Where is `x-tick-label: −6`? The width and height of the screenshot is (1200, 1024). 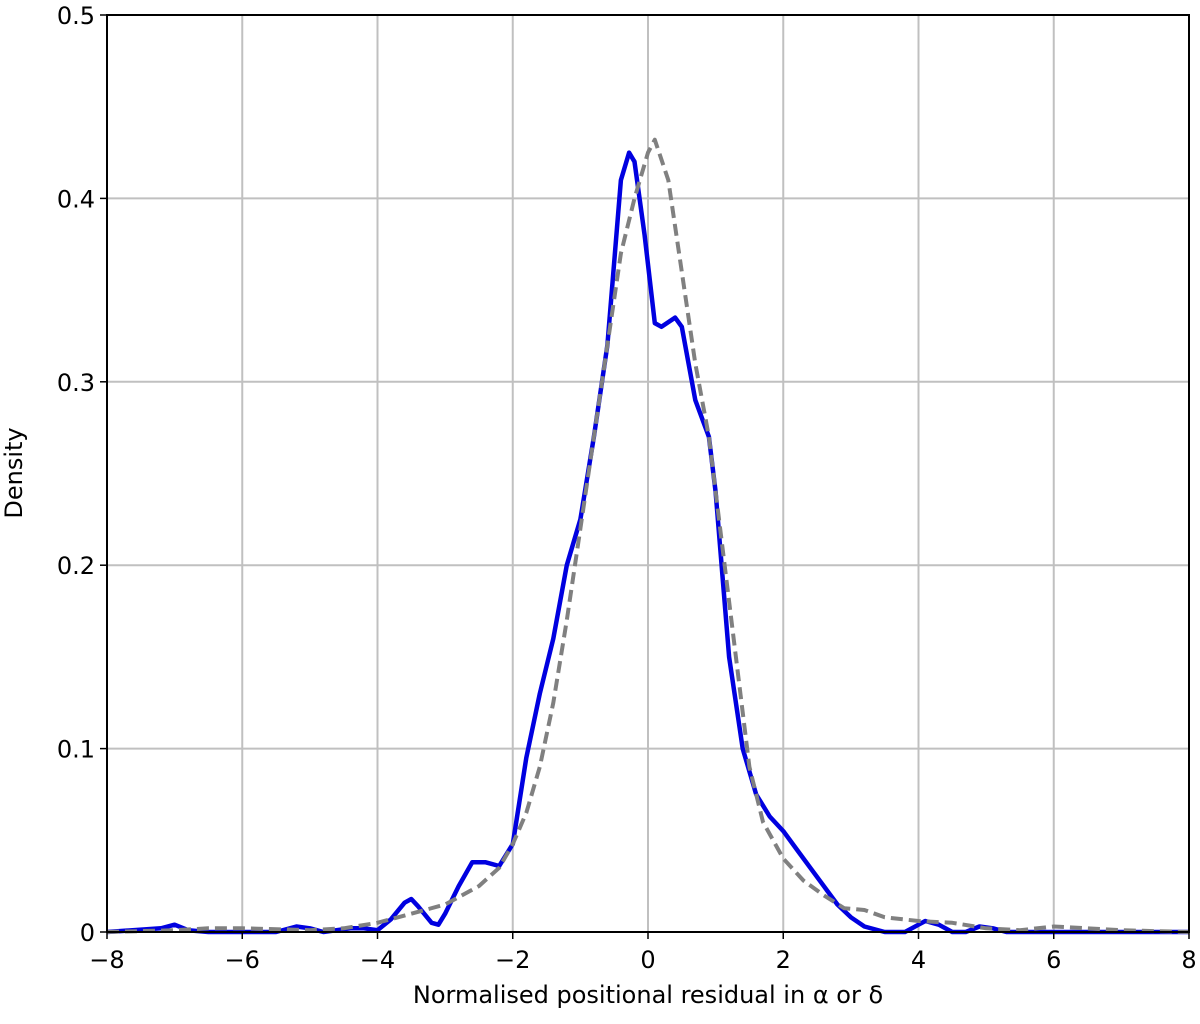
x-tick-label: −6 is located at coordinates (242, 960).